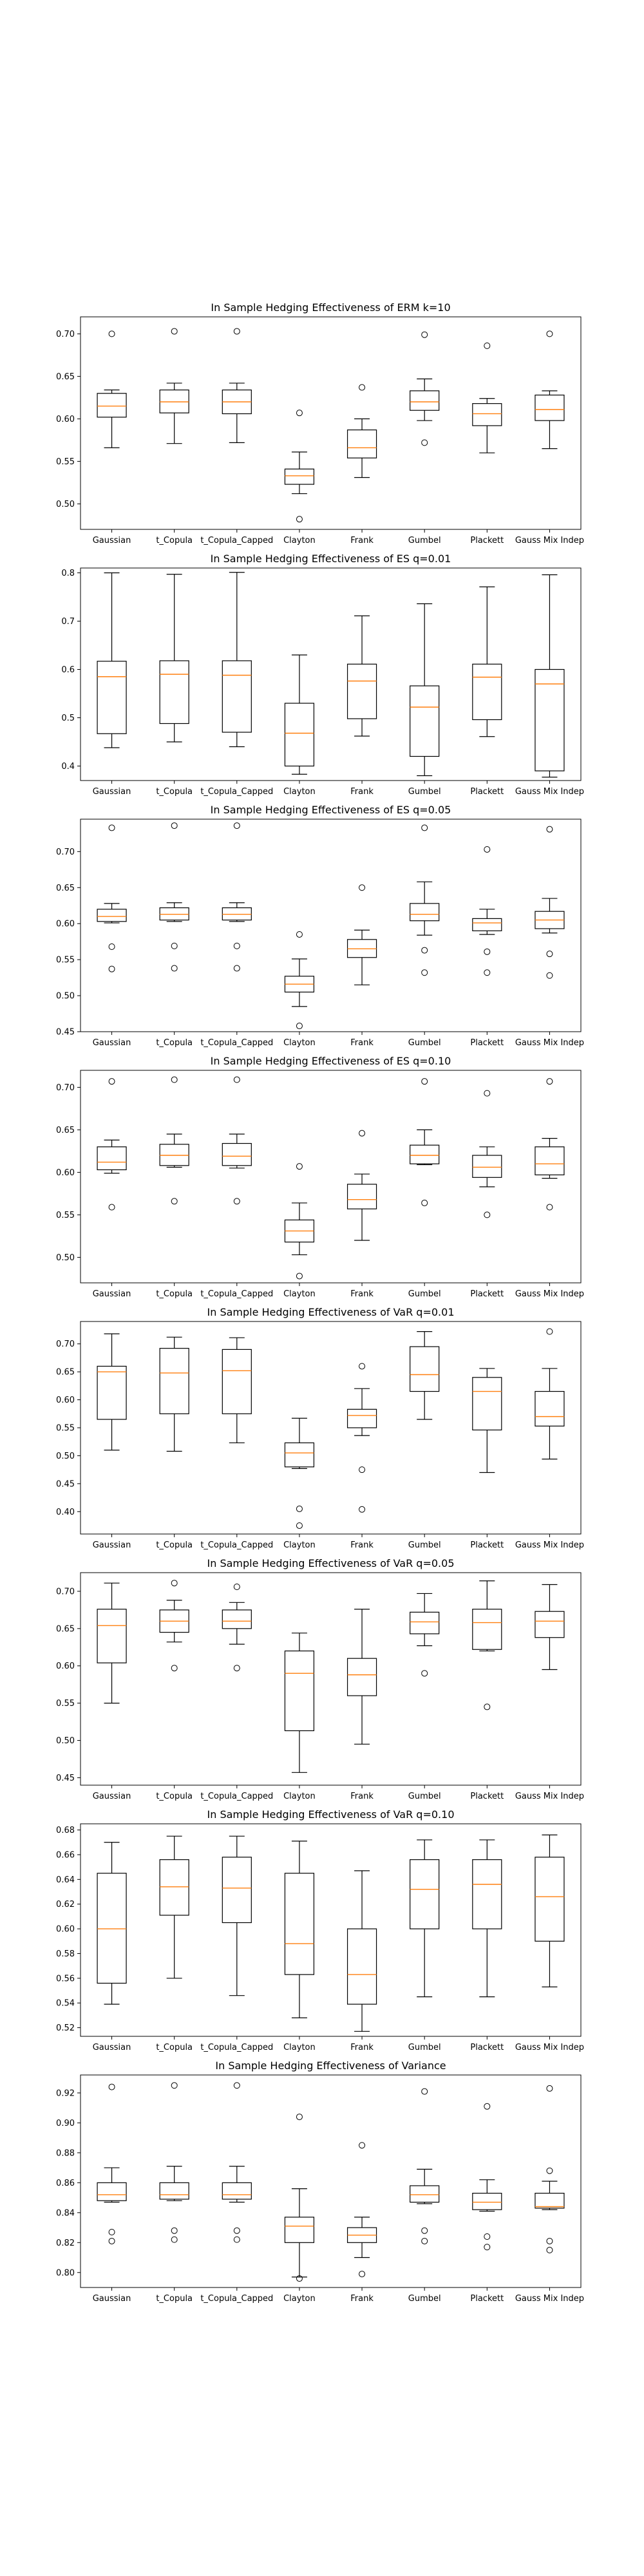  Describe the element at coordinates (65, 2273) in the screenshot. I see `y-tick-label: 0.80` at that location.